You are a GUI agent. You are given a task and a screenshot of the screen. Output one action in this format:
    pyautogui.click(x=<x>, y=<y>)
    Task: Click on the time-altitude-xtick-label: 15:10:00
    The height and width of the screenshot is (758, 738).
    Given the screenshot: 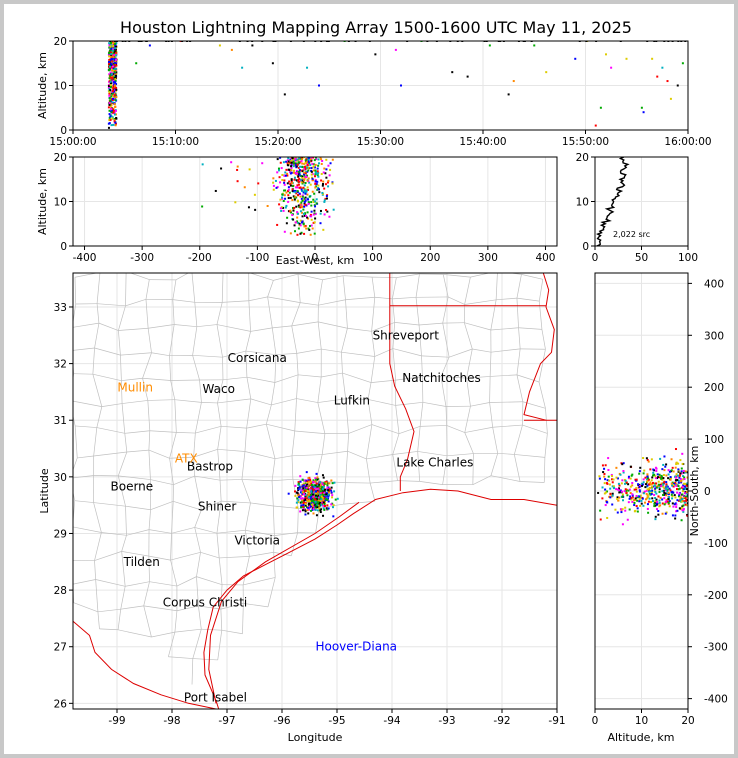 What is the action you would take?
    pyautogui.click(x=175, y=142)
    